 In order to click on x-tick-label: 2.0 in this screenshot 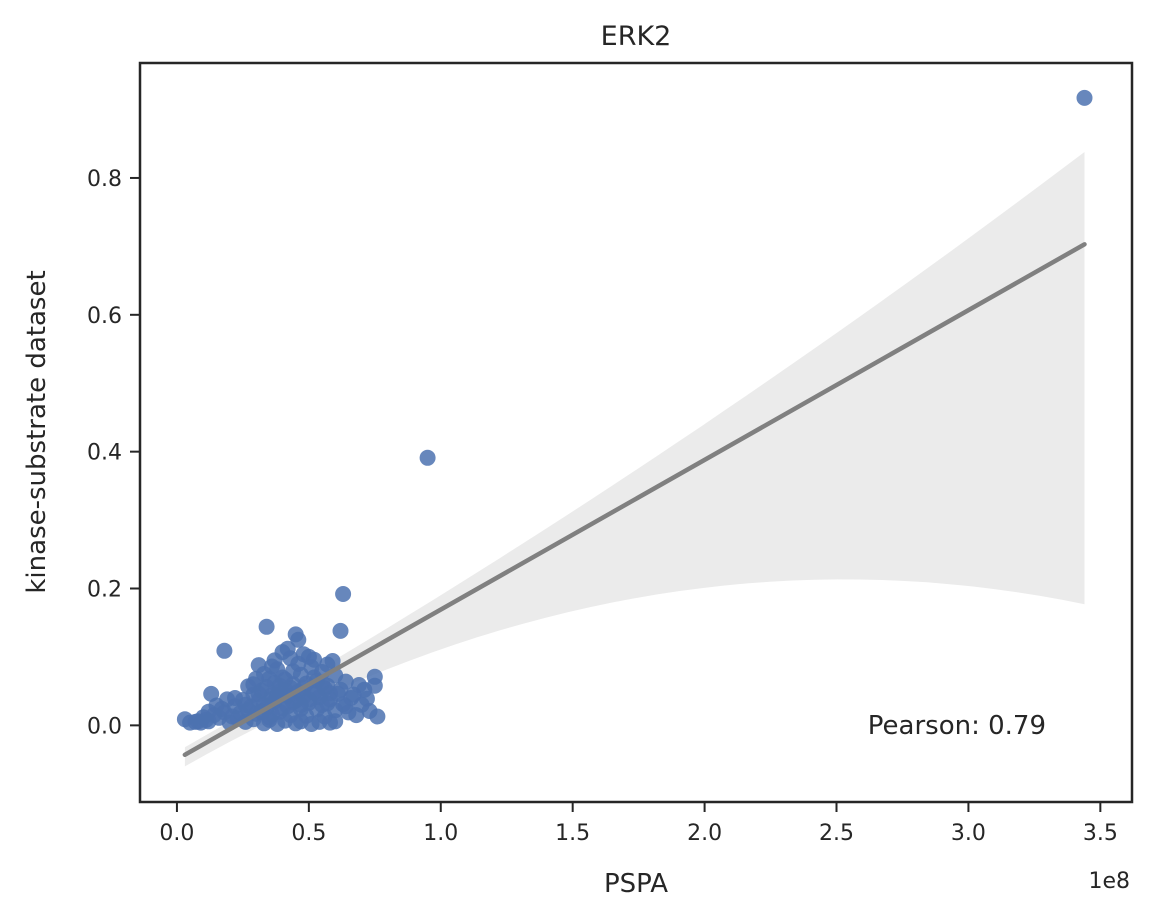, I will do `click(704, 833)`.